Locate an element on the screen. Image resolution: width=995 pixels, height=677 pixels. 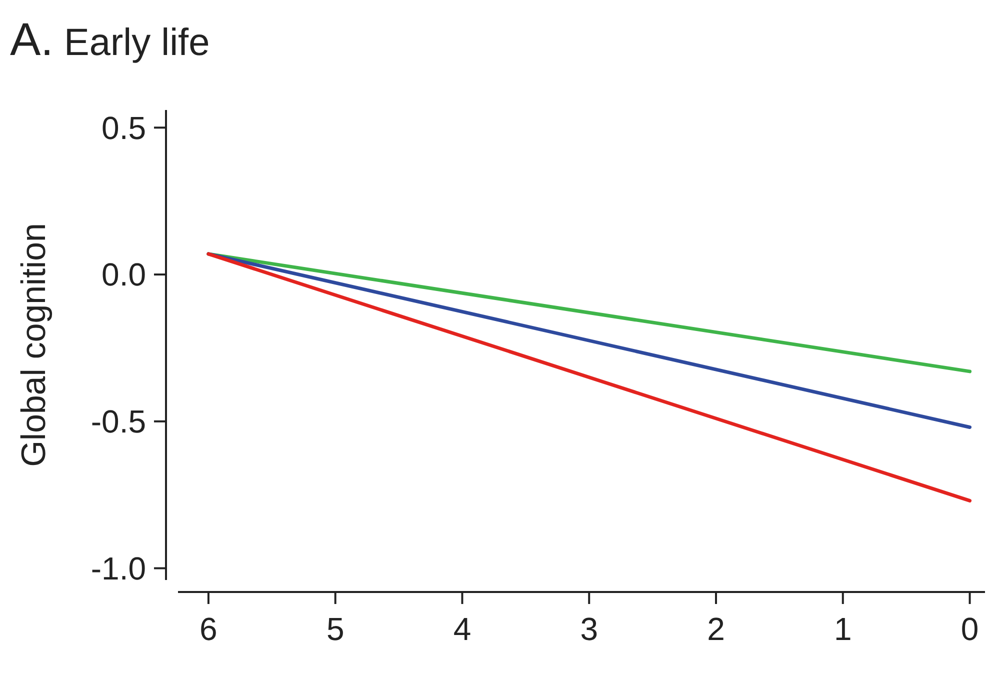
chart-title: A. Early life is located at coordinates (110, 39).